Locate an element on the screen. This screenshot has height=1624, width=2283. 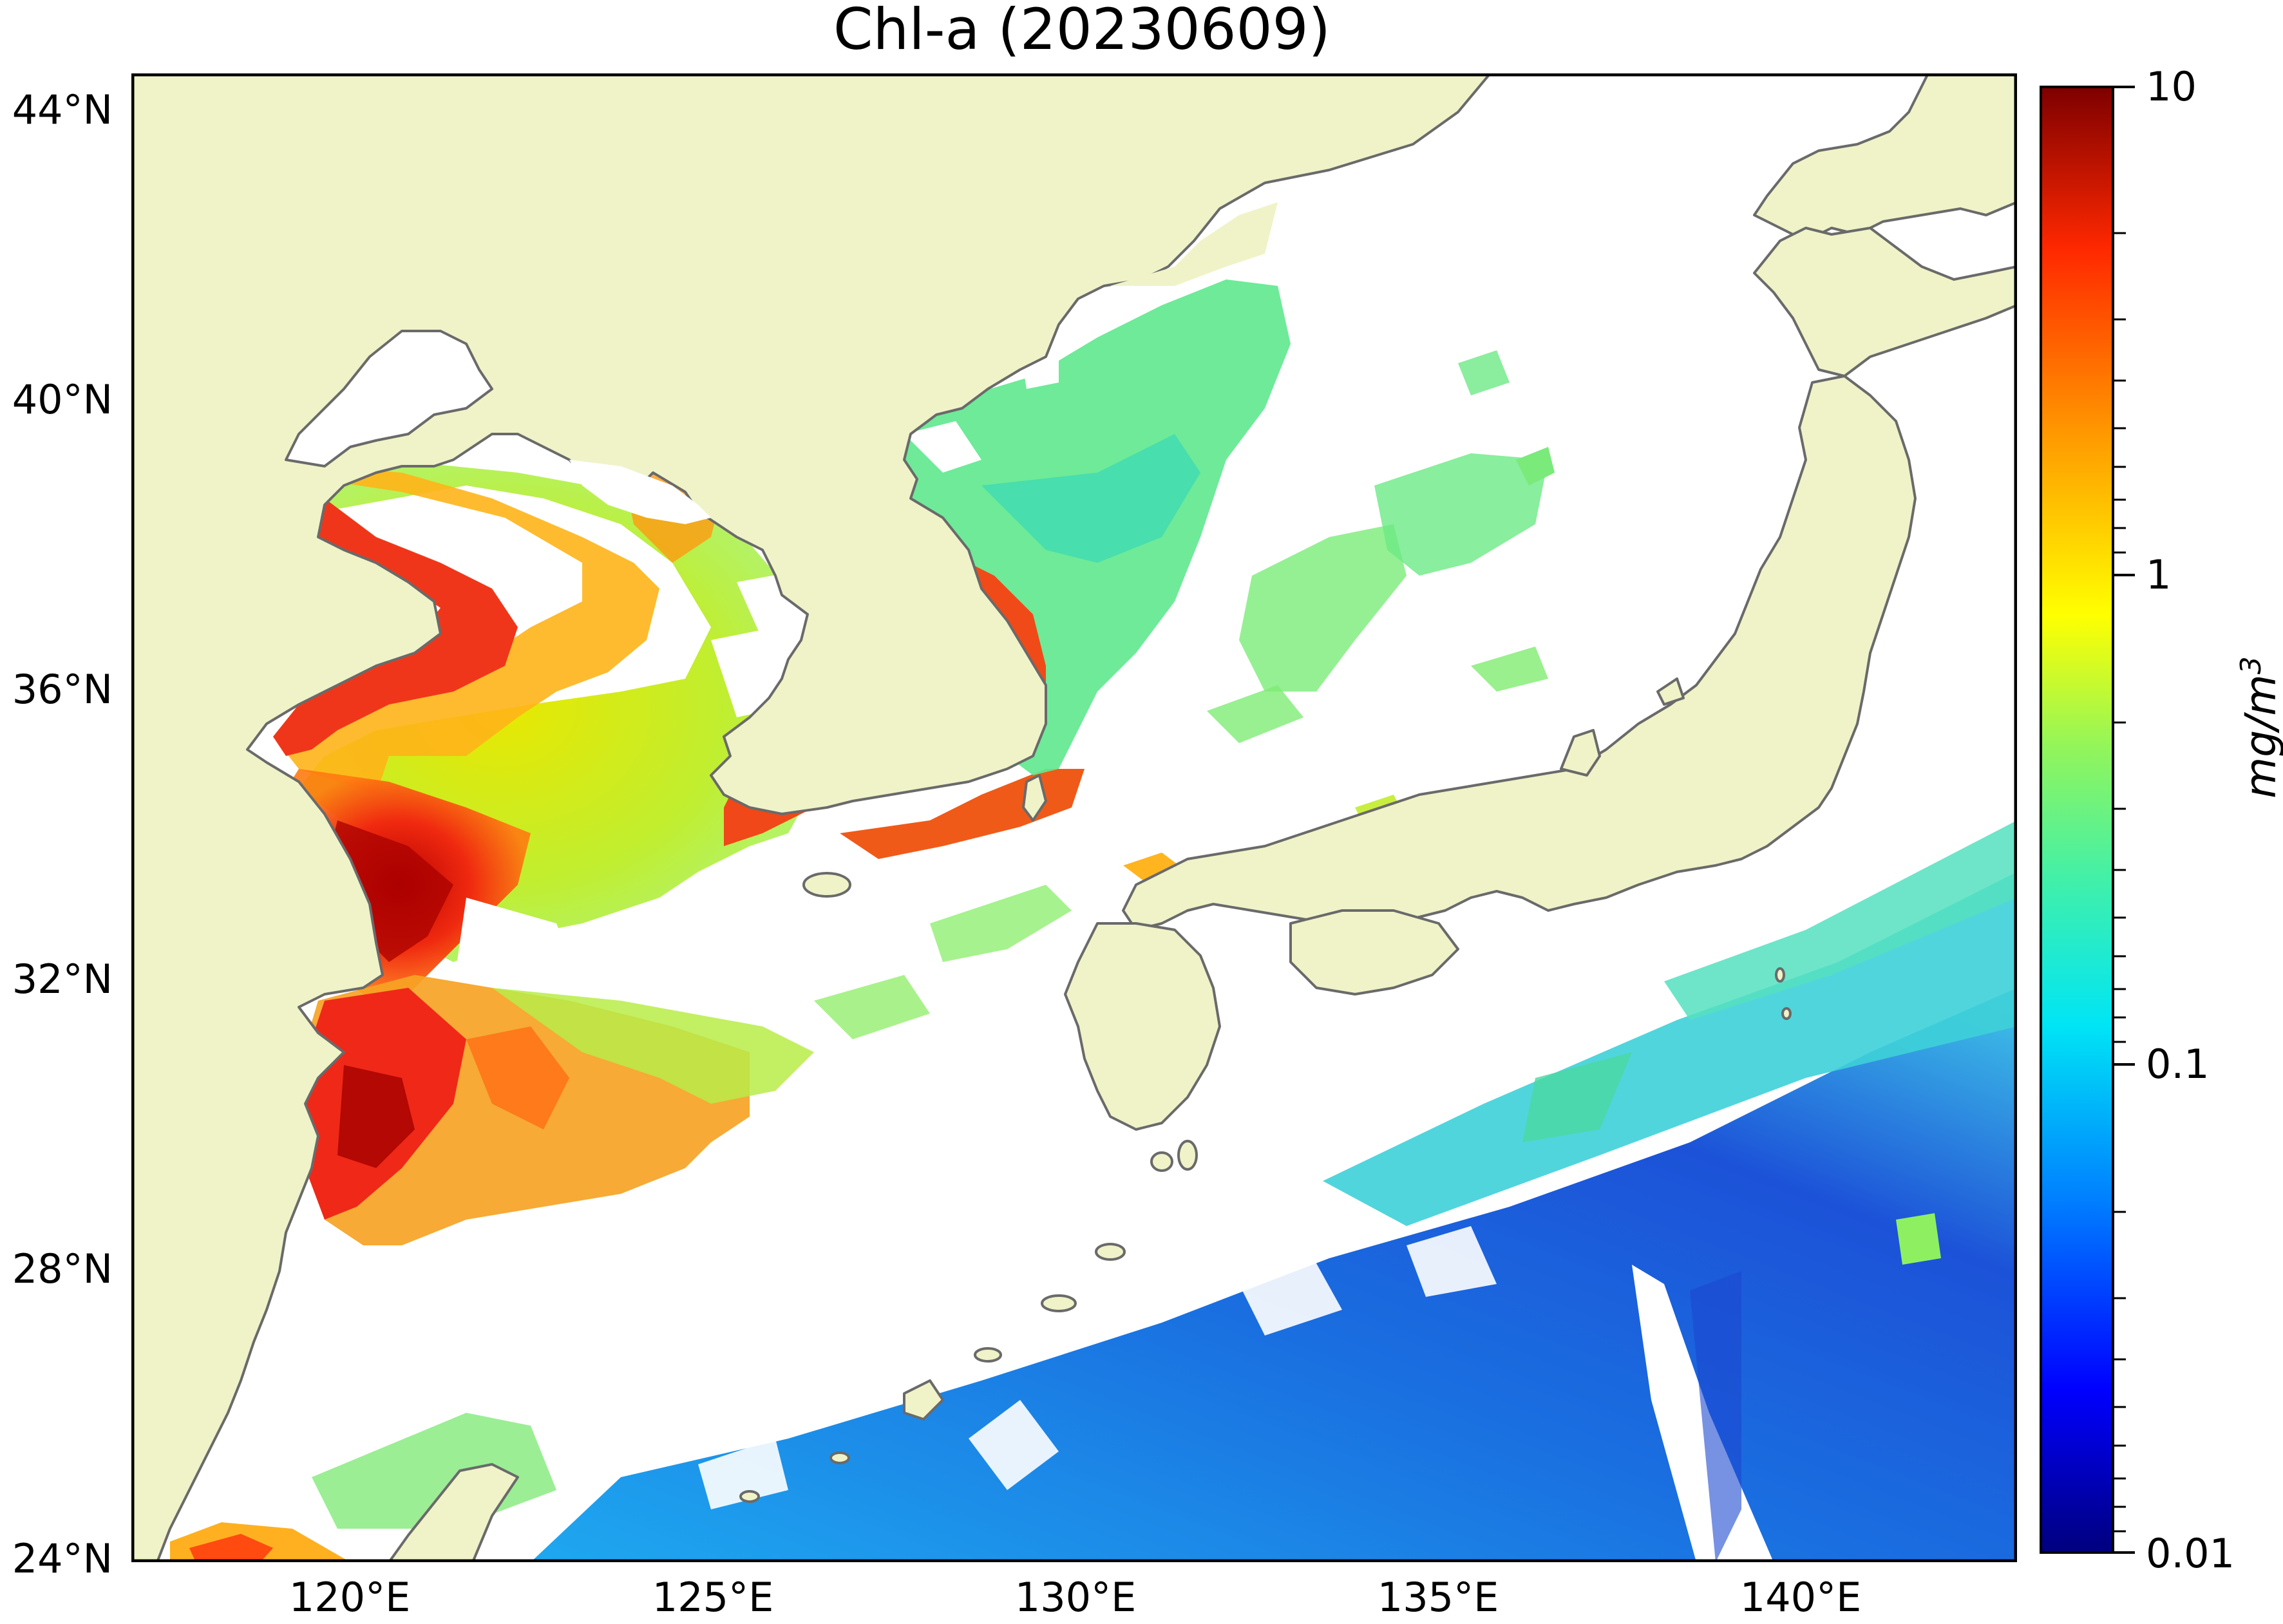
colorbar-unit-exponent: 3 is located at coordinates (2251, 665).